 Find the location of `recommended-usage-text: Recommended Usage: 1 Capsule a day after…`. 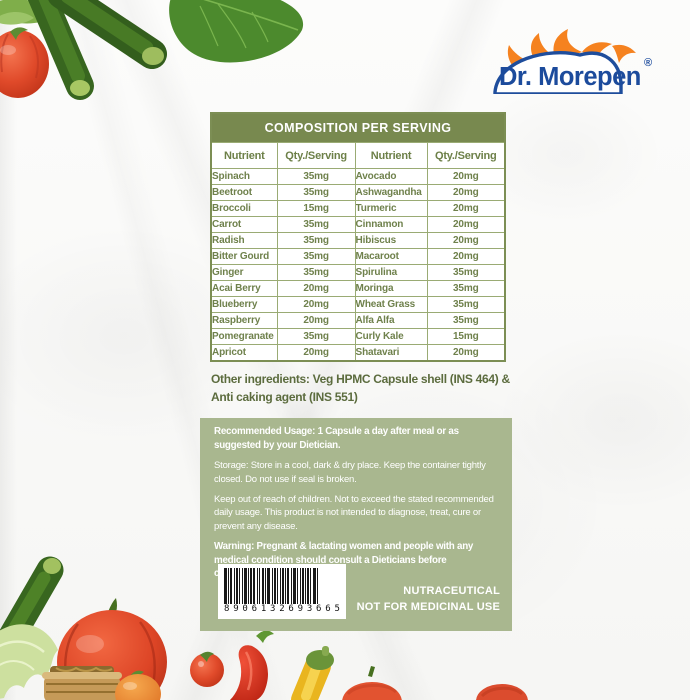

recommended-usage-text: Recommended Usage: 1 Capsule a day after… is located at coordinates (336, 438).